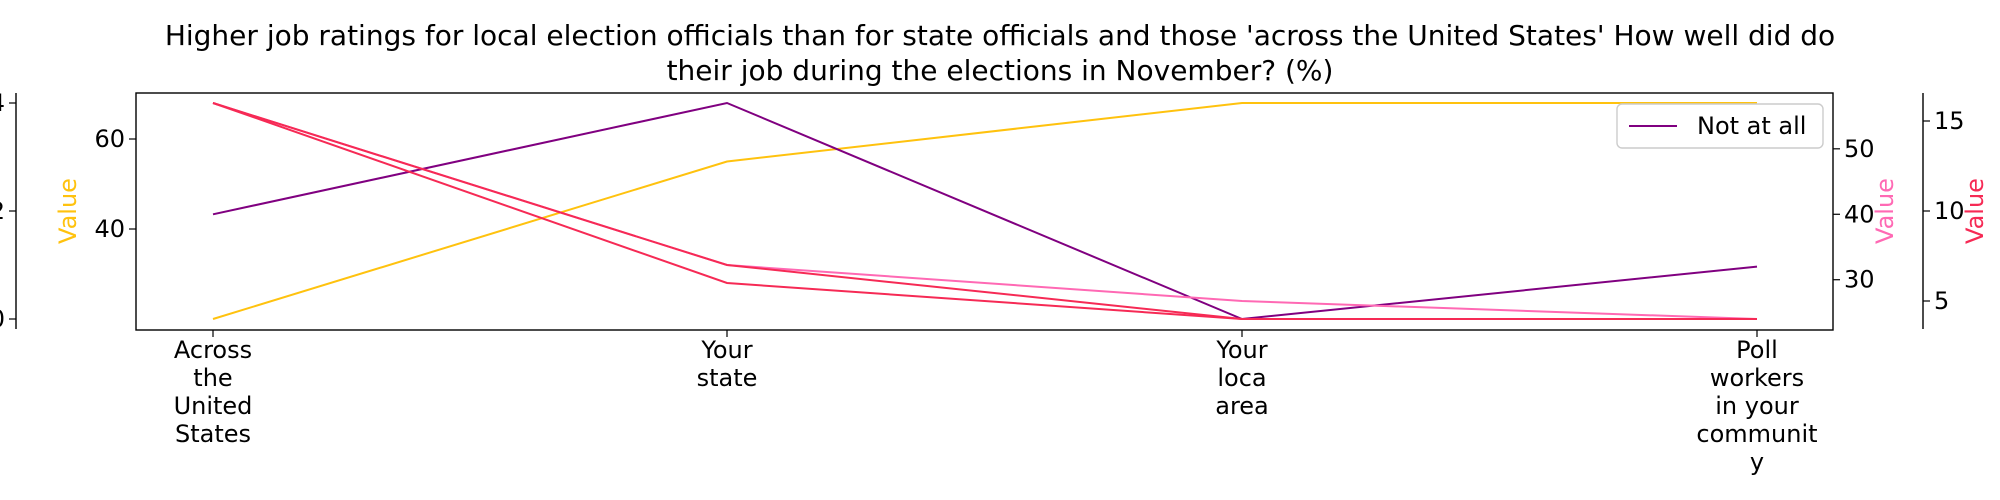 This screenshot has width=2000, height=500. Describe the element at coordinates (2, 103) in the screenshot. I see `y-tick-label: 4` at that location.